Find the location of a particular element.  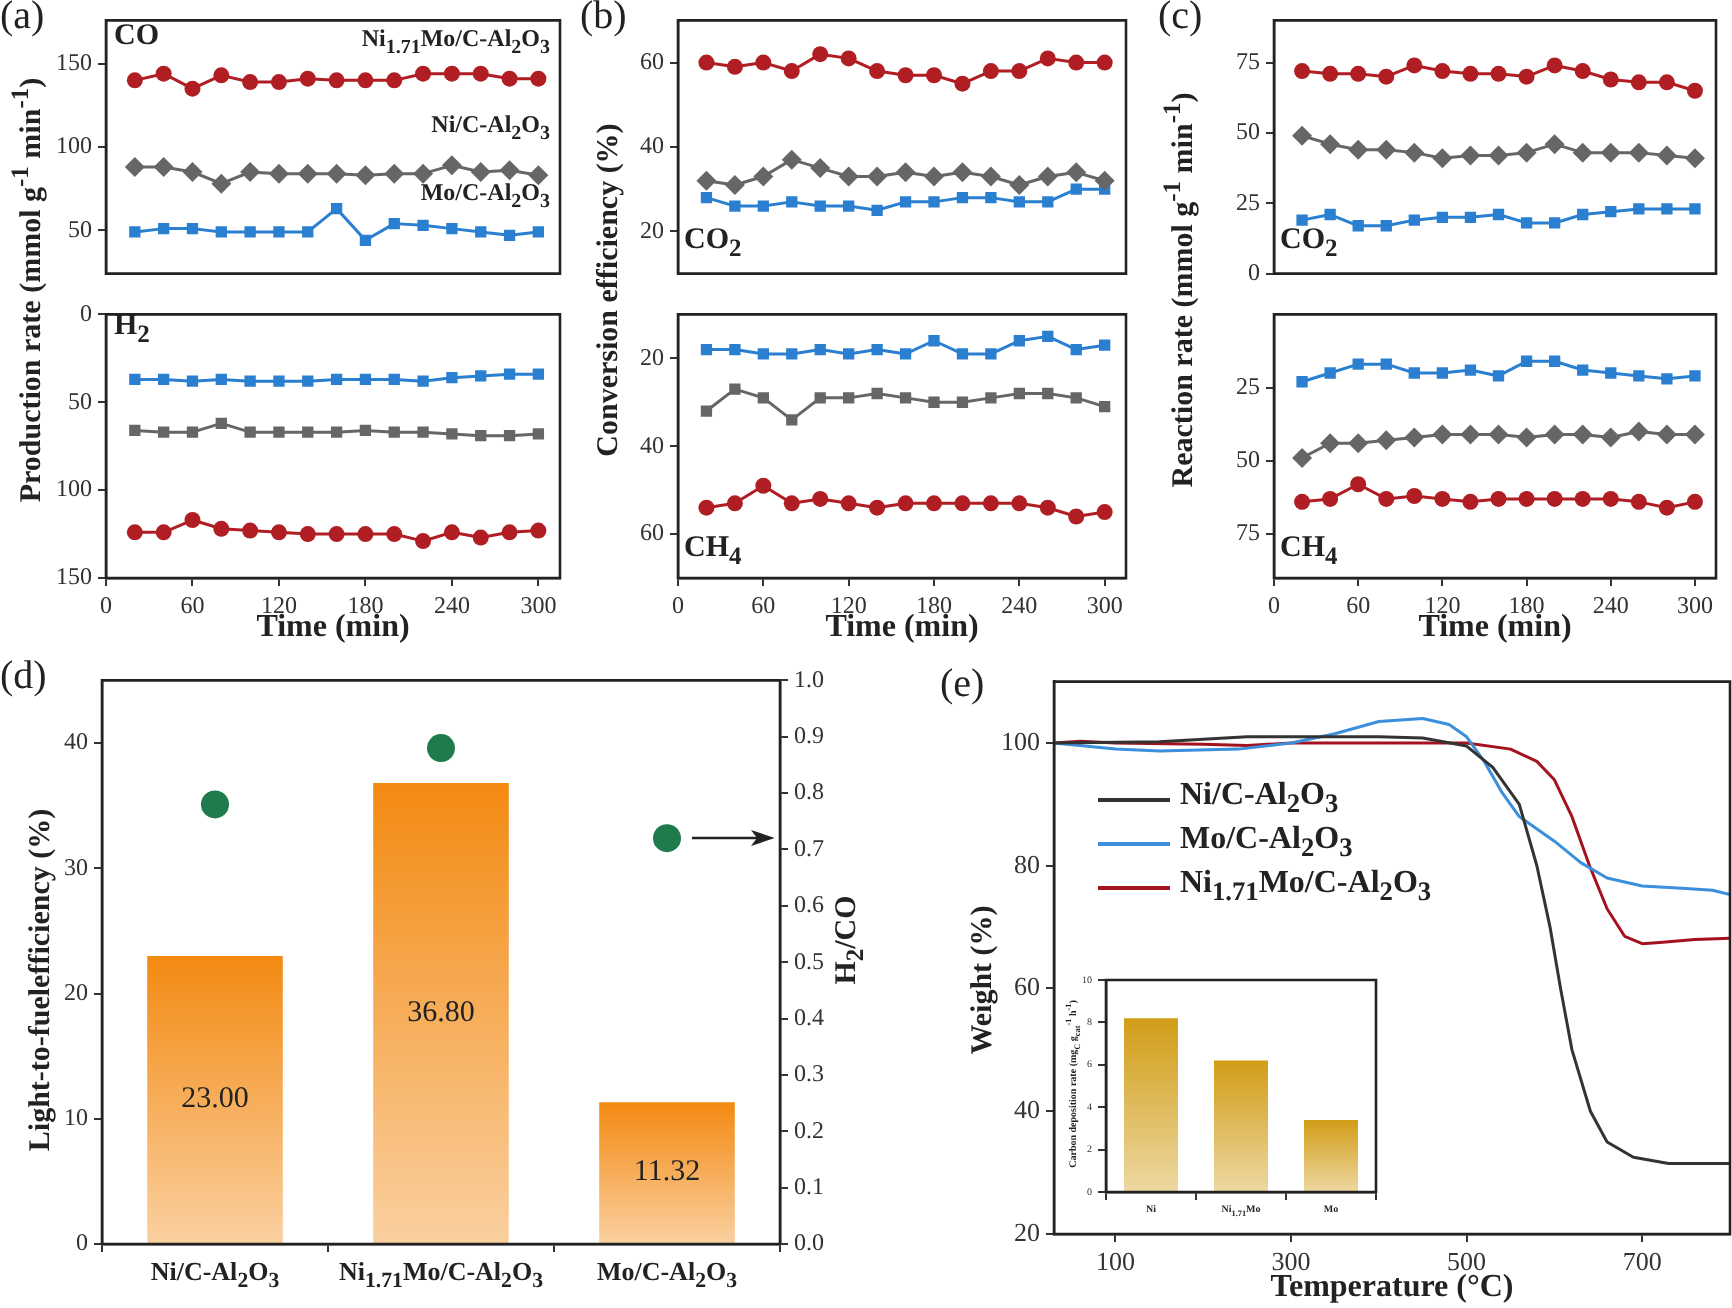

y2-tick-label: 0.2 is located at coordinates (809, 1129).